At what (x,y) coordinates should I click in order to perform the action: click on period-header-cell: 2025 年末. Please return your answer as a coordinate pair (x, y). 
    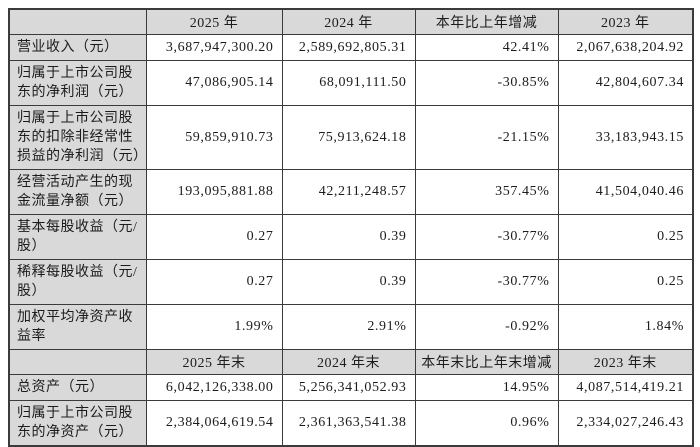
    Looking at the image, I should click on (214, 362).